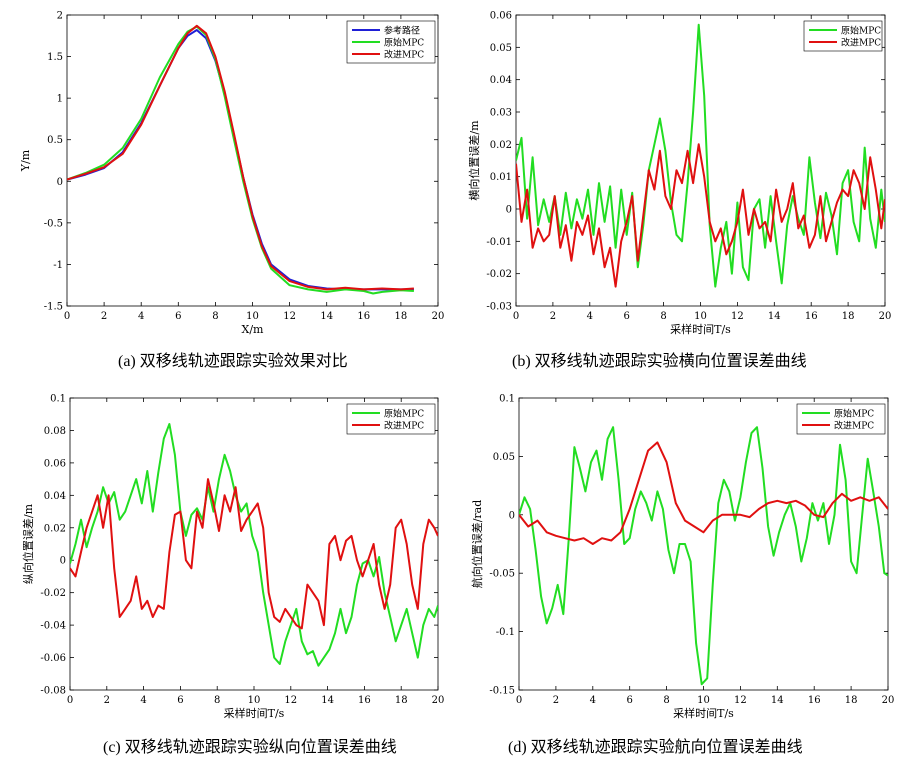  Describe the element at coordinates (53, 223) in the screenshot. I see `y-tick-label: -0.5` at that location.